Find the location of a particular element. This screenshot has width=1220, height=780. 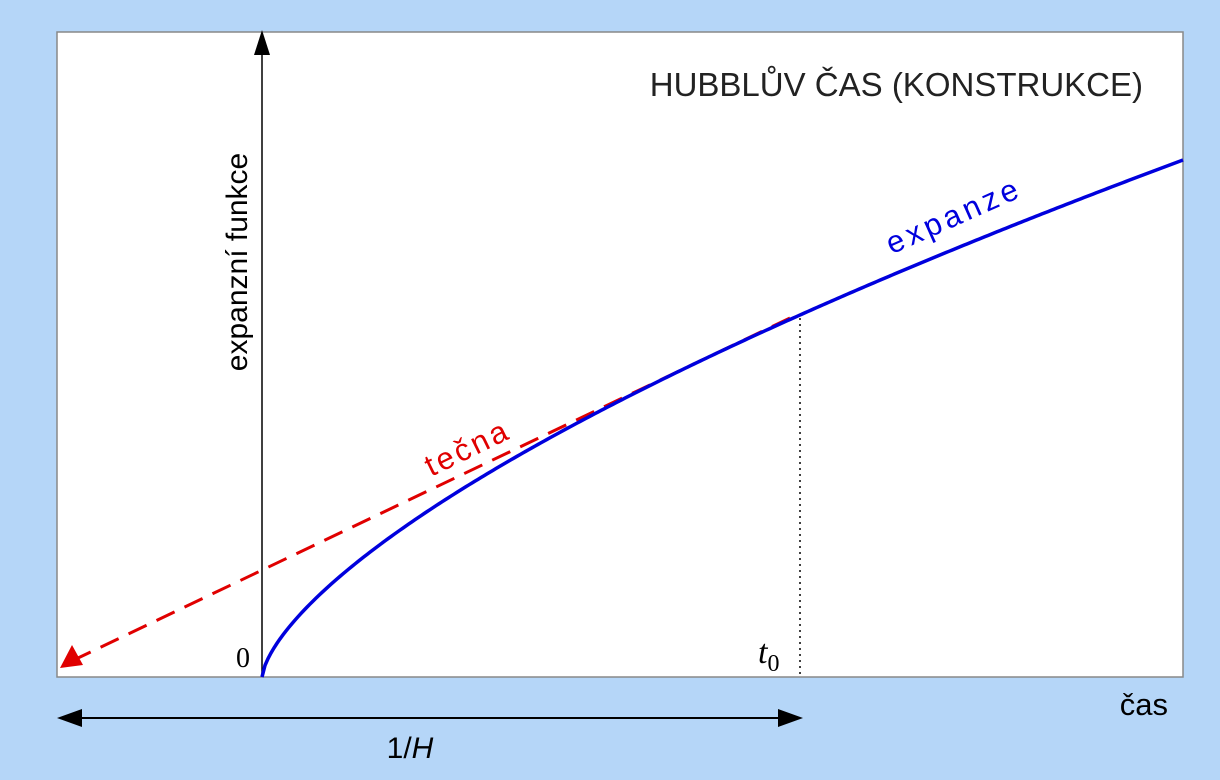

t0-subscript: 0 is located at coordinates (773, 664).